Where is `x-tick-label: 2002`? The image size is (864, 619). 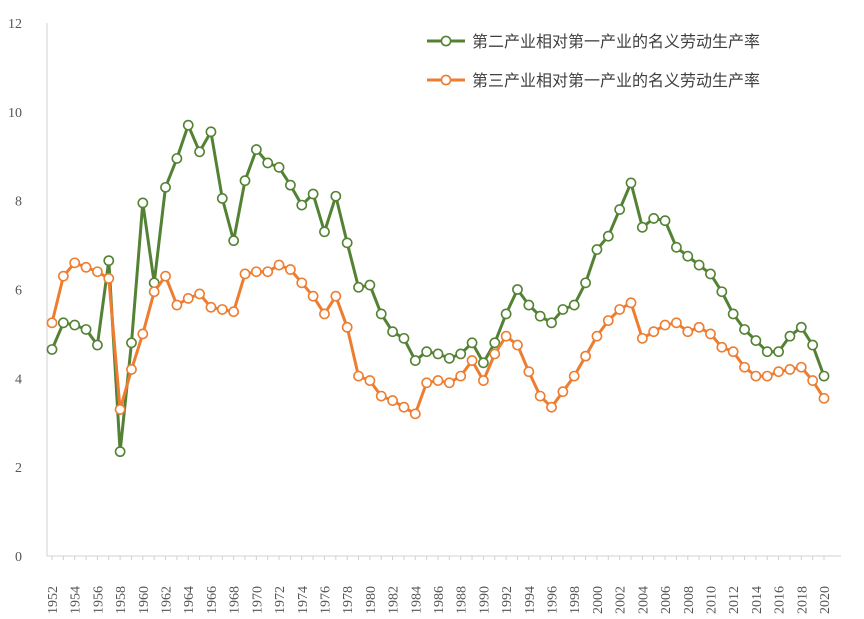 x-tick-label: 2002 is located at coordinates (621, 600).